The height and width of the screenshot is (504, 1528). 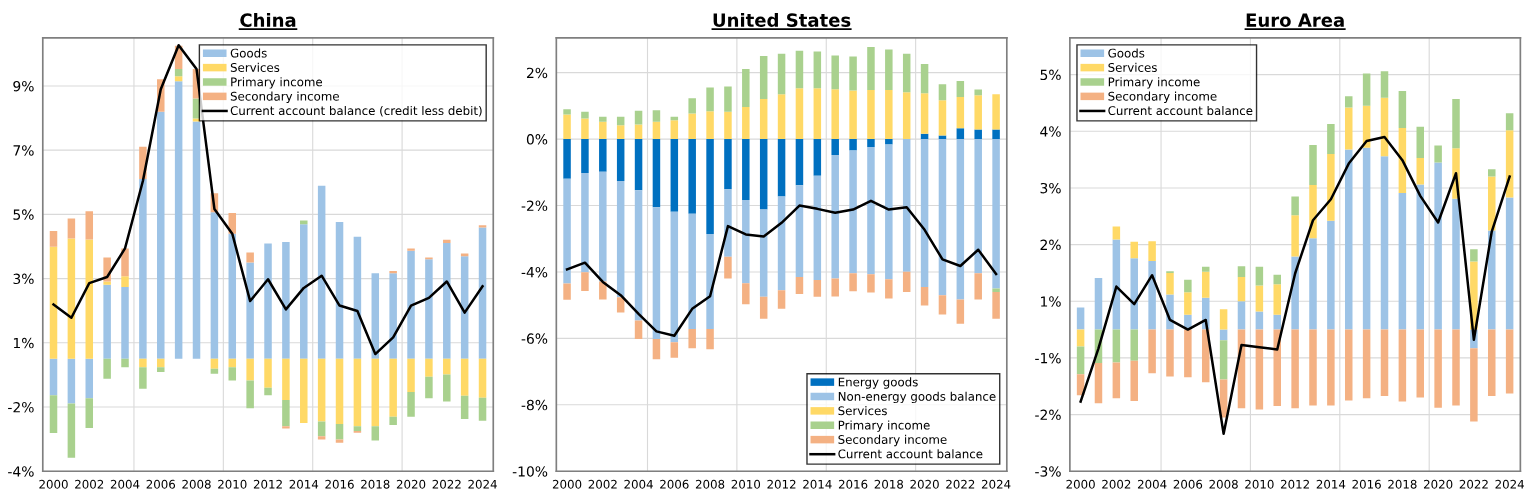 What do you see at coordinates (1048, 415) in the screenshot?
I see `y-tick-label: -2%` at bounding box center [1048, 415].